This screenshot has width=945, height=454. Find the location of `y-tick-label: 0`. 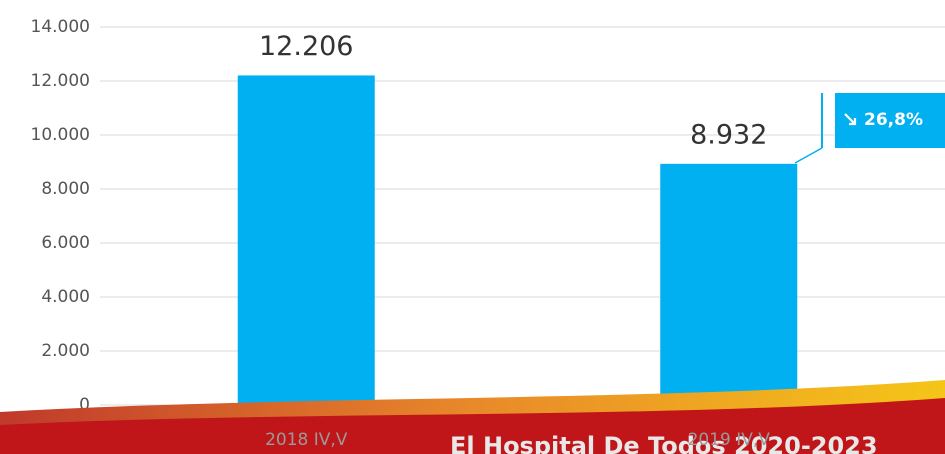

y-tick-label: 0 is located at coordinates (84, 405).